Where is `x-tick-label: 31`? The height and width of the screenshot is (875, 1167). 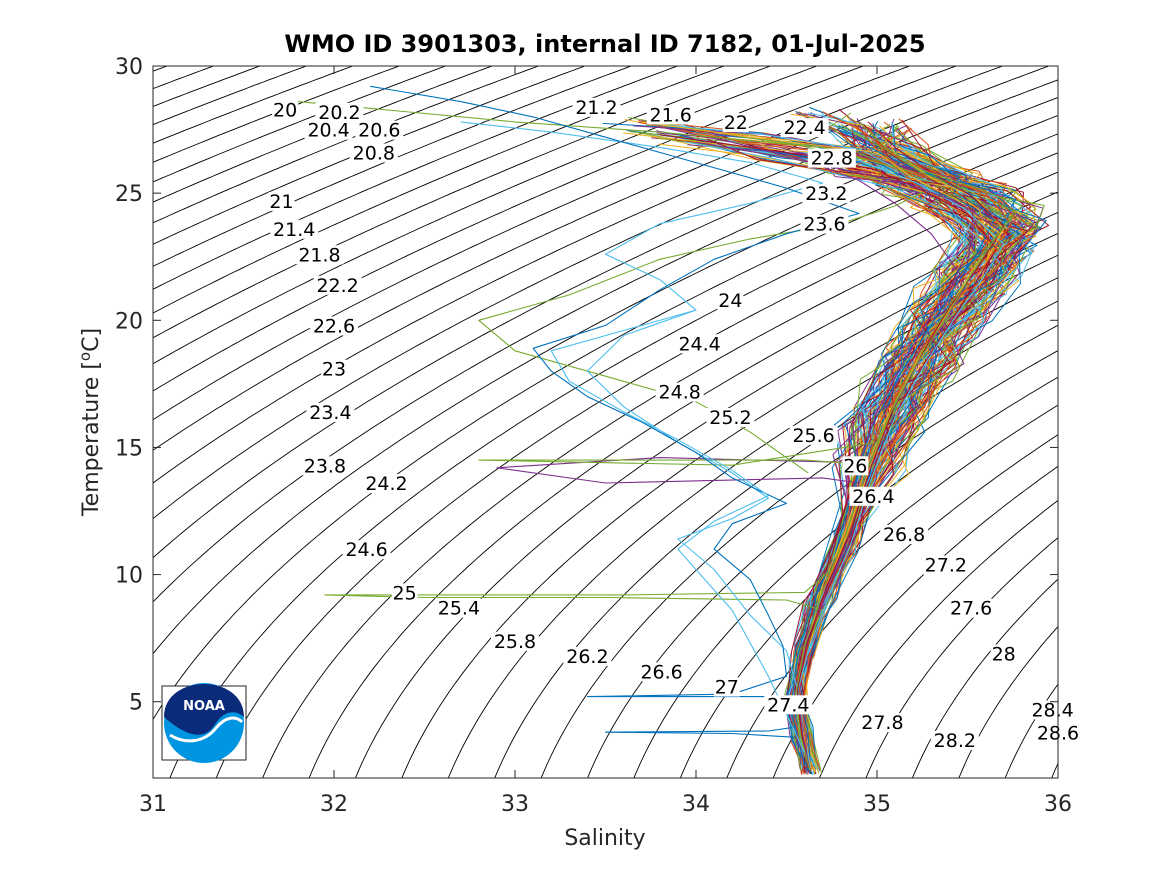 x-tick-label: 31 is located at coordinates (153, 804).